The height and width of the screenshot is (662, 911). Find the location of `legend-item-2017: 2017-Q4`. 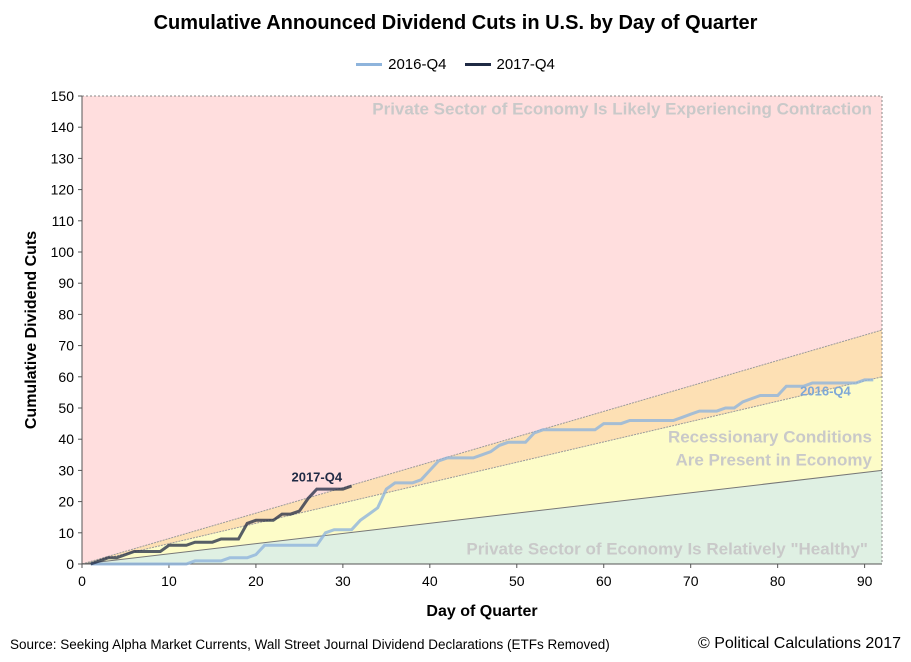

legend-item-2017: 2017-Q4 is located at coordinates (509, 64).